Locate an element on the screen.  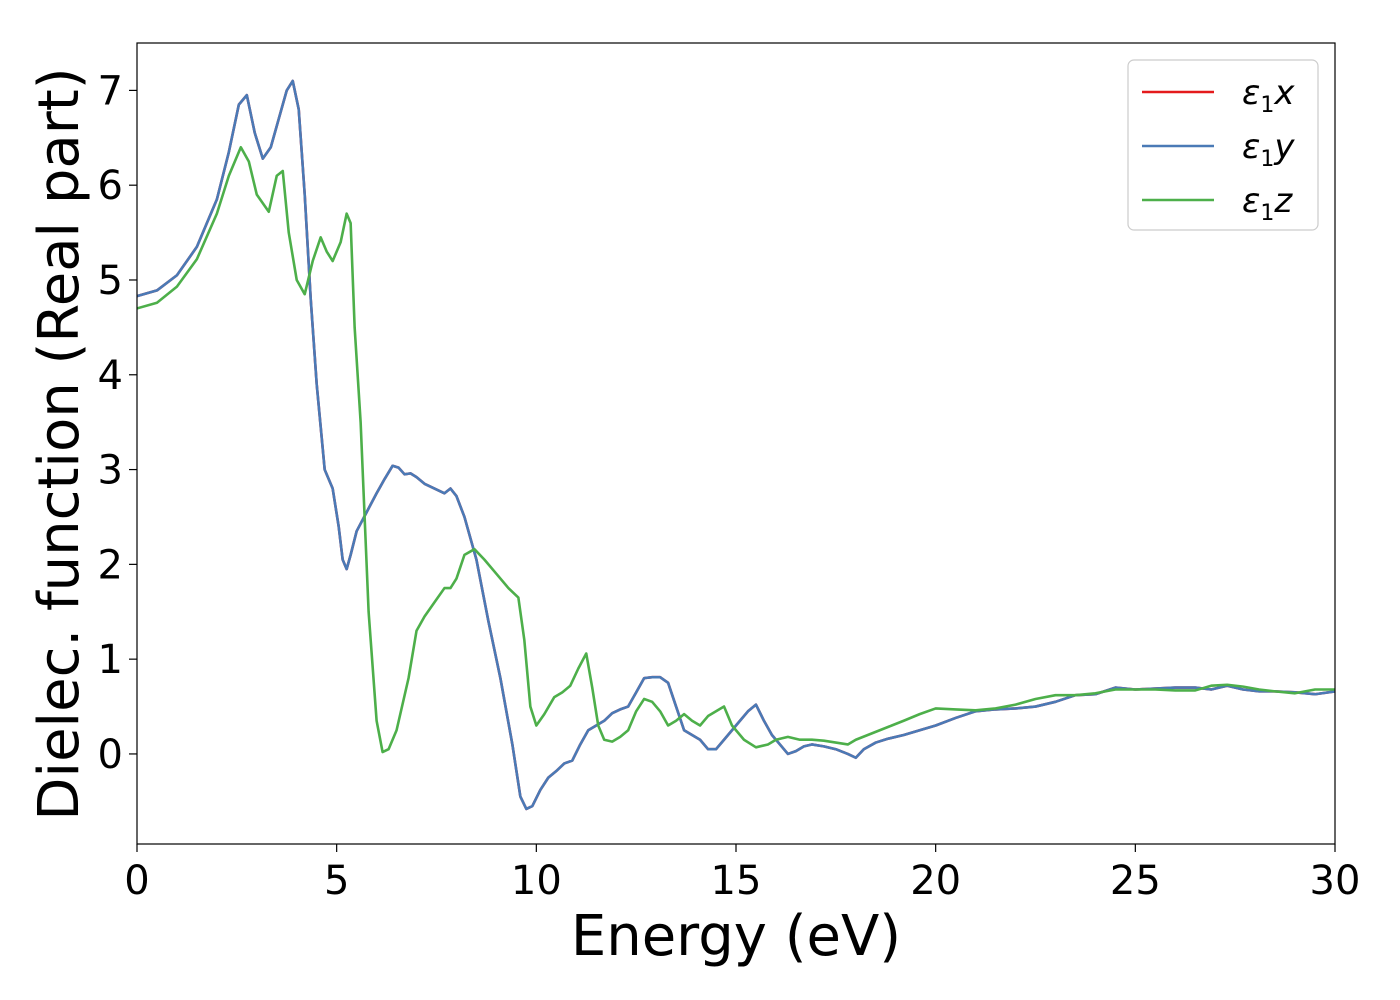
x-tick-label: 10 is located at coordinates (536, 881).